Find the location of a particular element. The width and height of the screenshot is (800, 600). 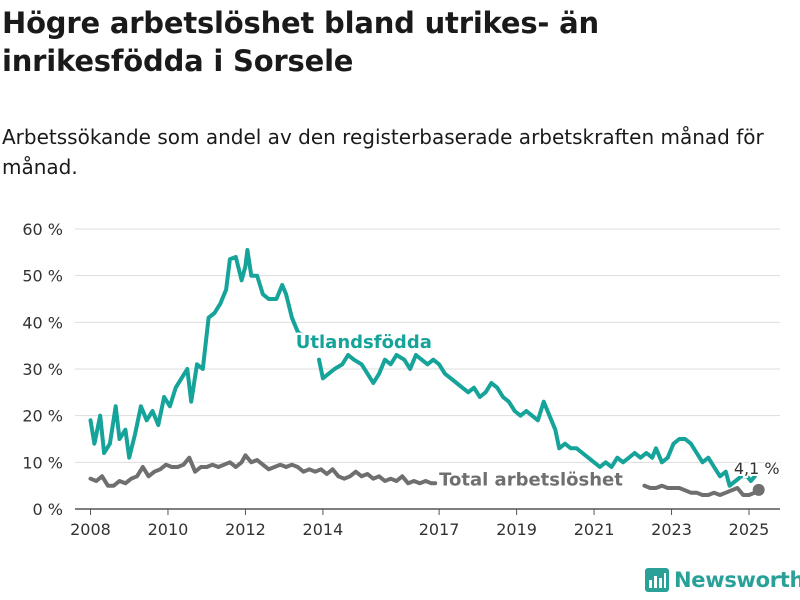

end-value-label: 4,1 % is located at coordinates (757, 468).